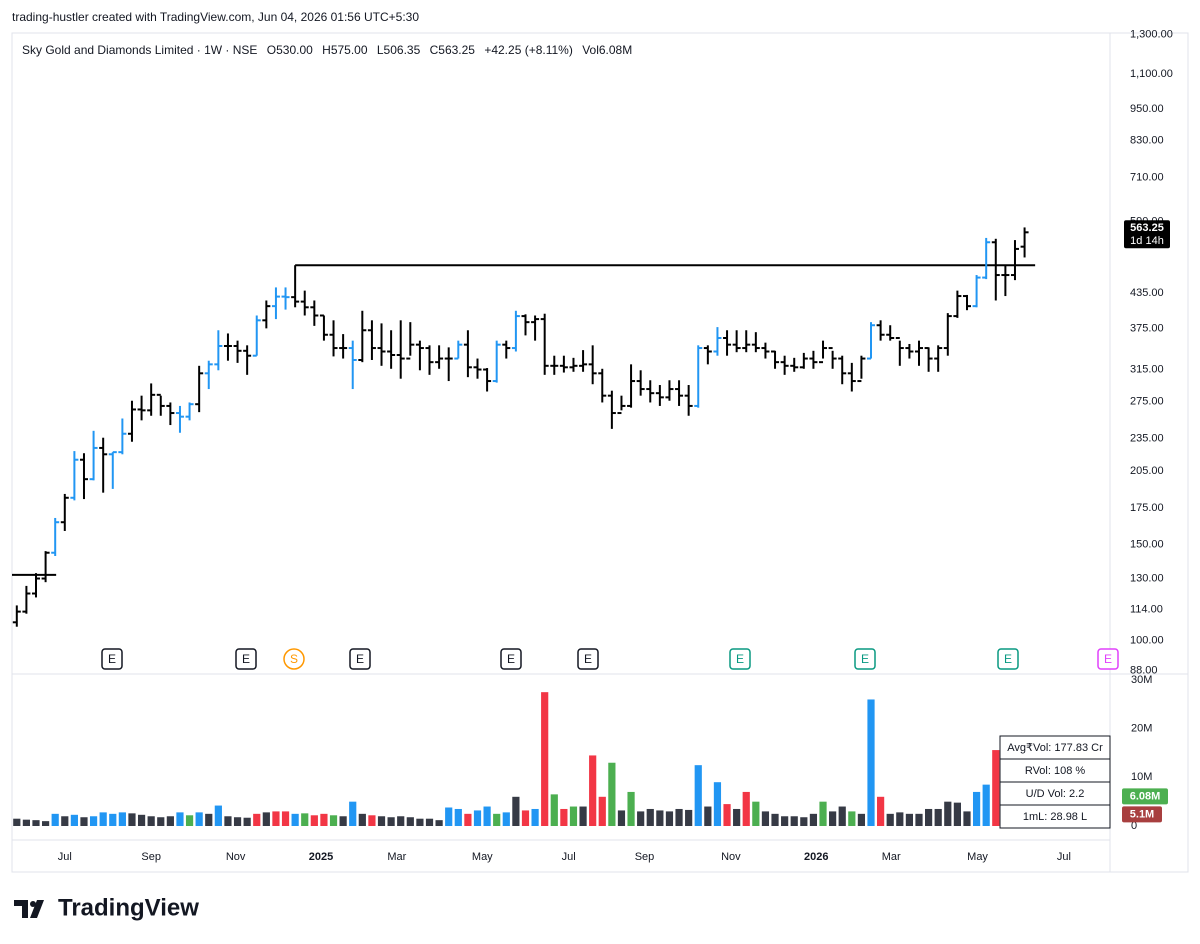 The width and height of the screenshot is (1200, 944). What do you see at coordinates (977, 857) in the screenshot?
I see `x-tick-label: May` at bounding box center [977, 857].